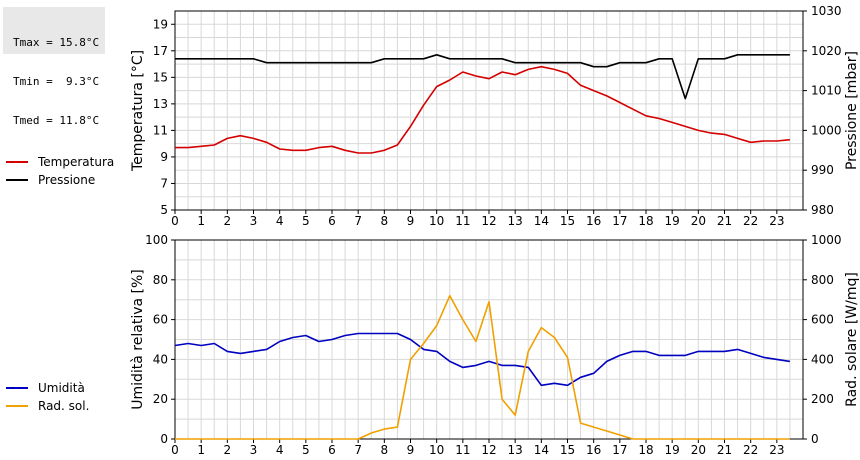  What do you see at coordinates (164, 183) in the screenshot?
I see `y-left-tick-label: 7` at bounding box center [164, 183].